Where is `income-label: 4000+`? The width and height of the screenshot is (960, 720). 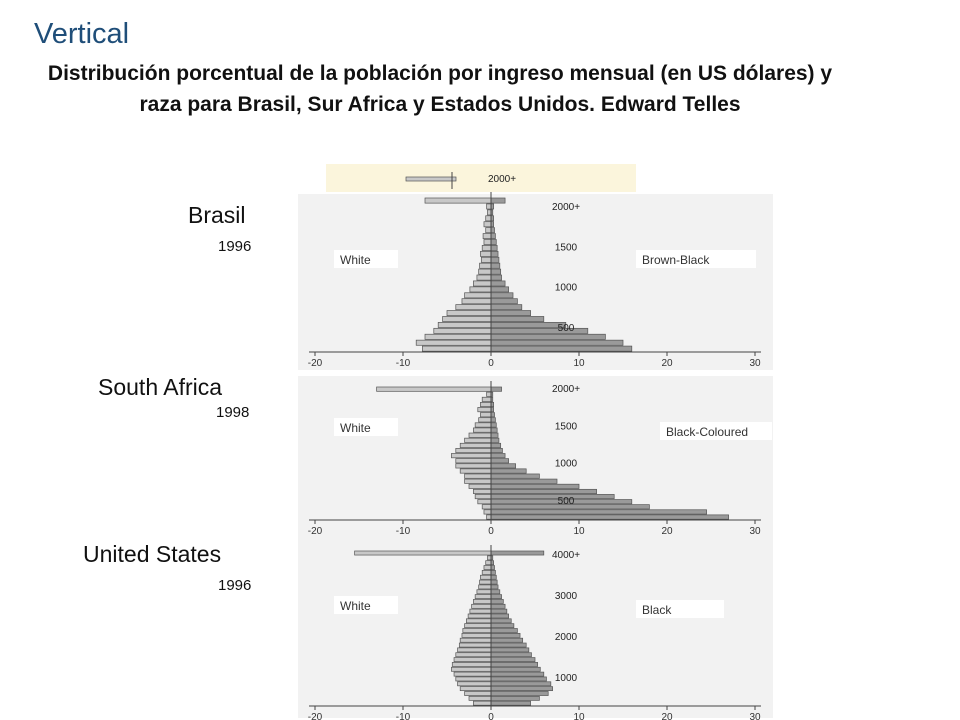 income-label: 4000+ is located at coordinates (566, 555).